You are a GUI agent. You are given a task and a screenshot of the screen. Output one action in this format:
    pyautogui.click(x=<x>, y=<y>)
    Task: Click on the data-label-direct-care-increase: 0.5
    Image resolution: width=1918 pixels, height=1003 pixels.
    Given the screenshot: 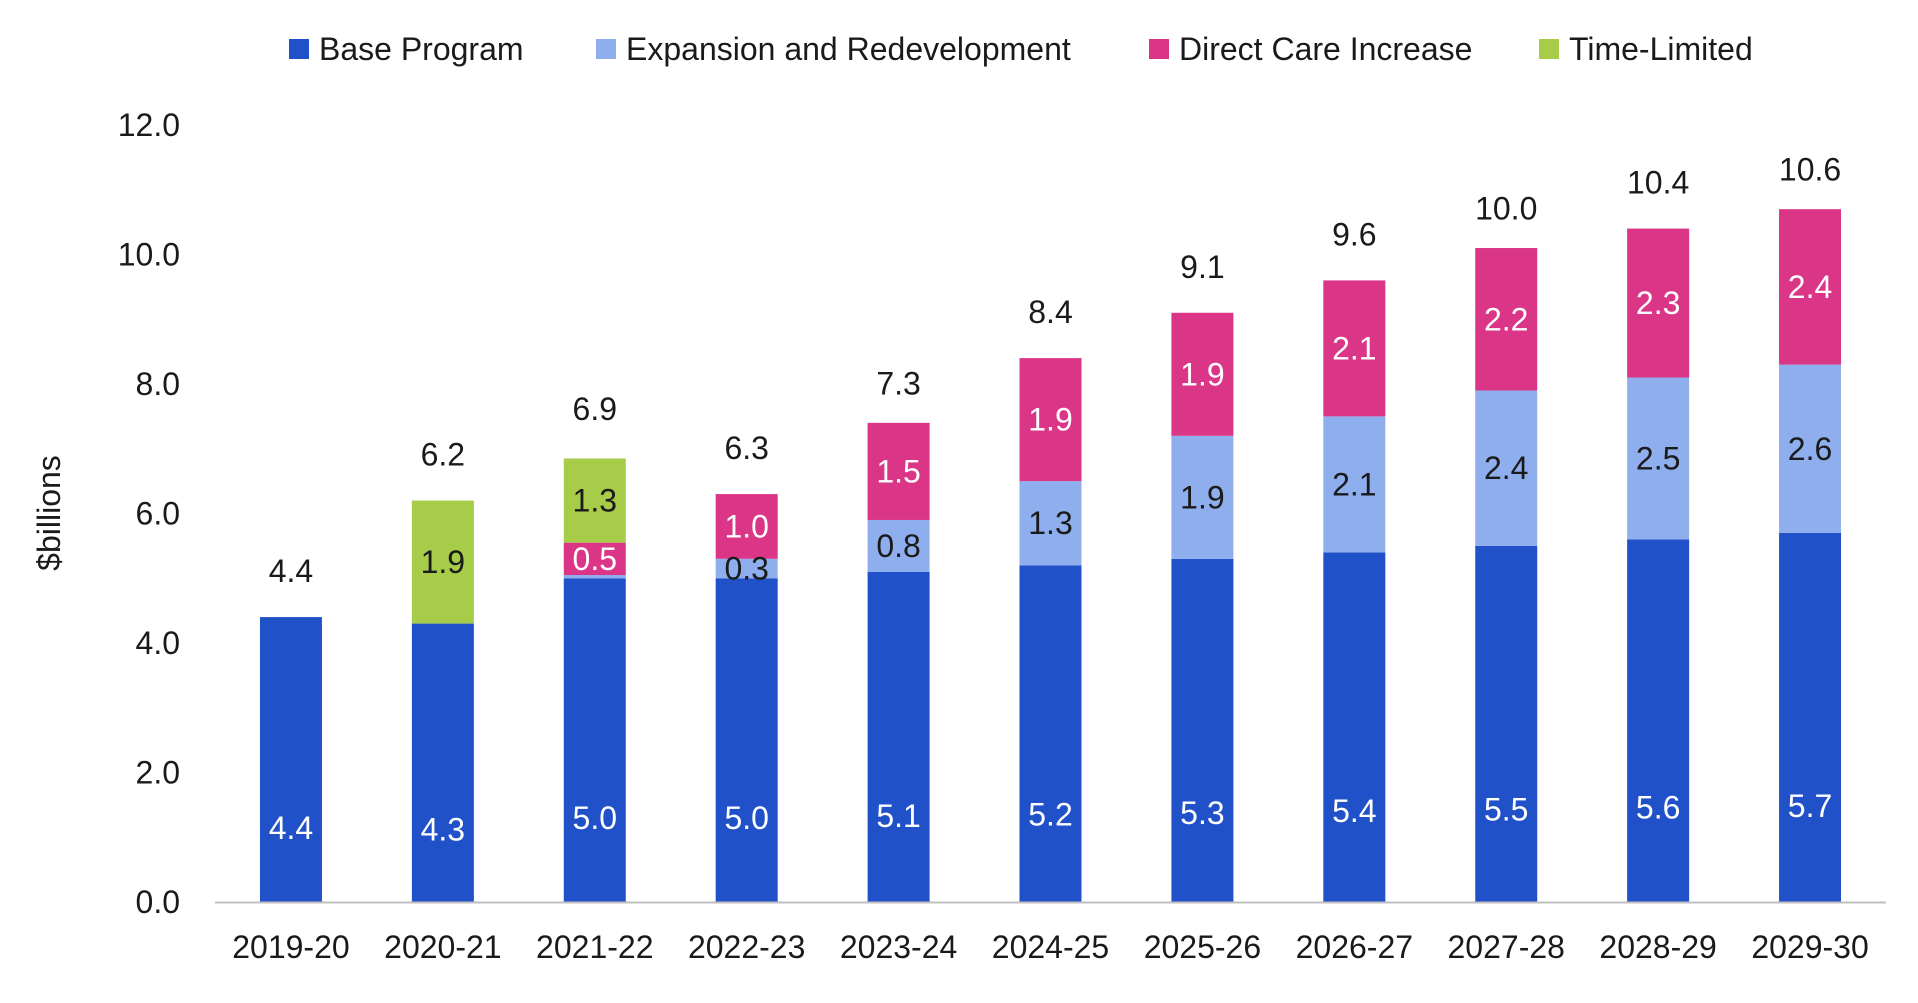 What is the action you would take?
    pyautogui.click(x=595, y=559)
    